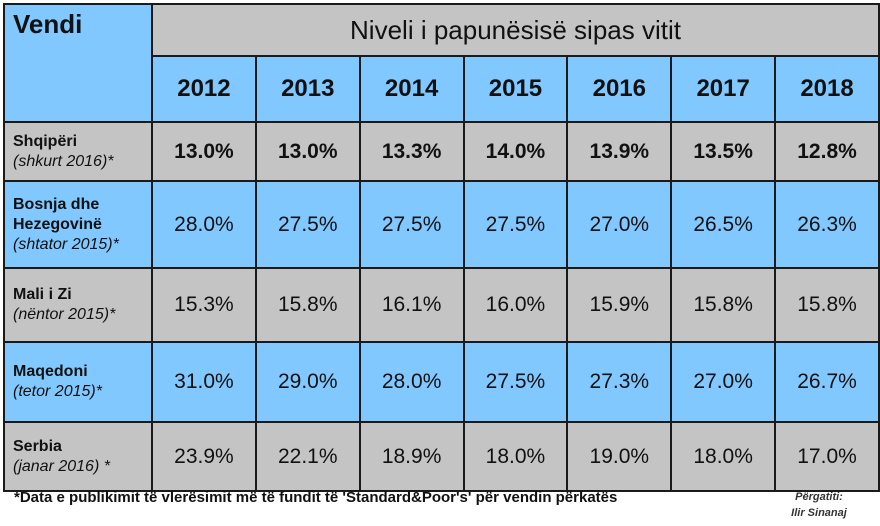  Describe the element at coordinates (819, 505) in the screenshot. I see `credit: Përgatiti: Ilir Sinanaj` at that location.